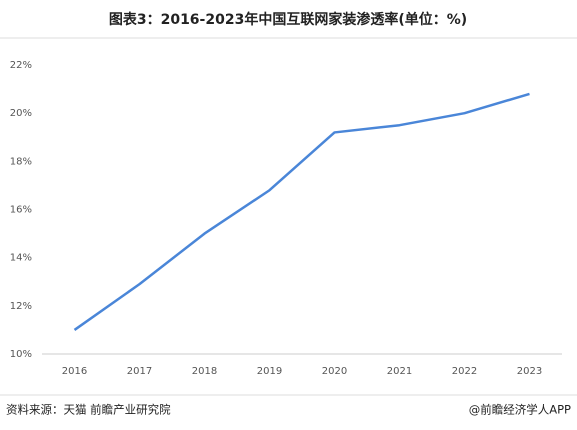 This screenshot has height=430, width=577. What do you see at coordinates (529, 371) in the screenshot?
I see `x-tick-label: 2023` at bounding box center [529, 371].